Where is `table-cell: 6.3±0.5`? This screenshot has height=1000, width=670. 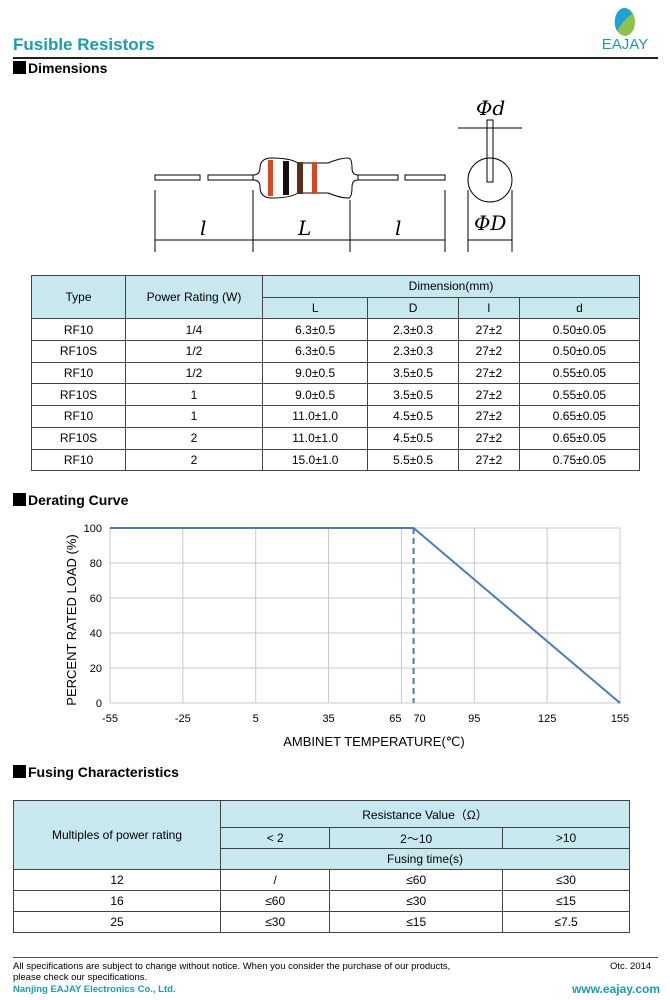 table-cell: 6.3±0.5 is located at coordinates (315, 330).